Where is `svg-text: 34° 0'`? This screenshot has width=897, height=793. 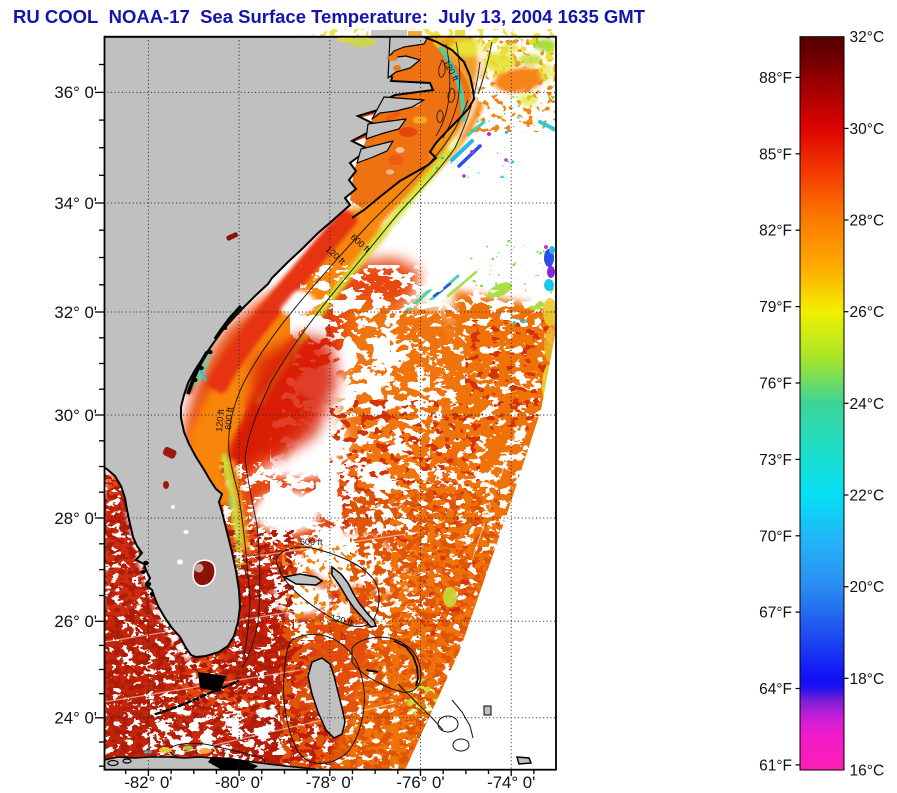
svg-text: 34° 0' is located at coordinates (75, 203).